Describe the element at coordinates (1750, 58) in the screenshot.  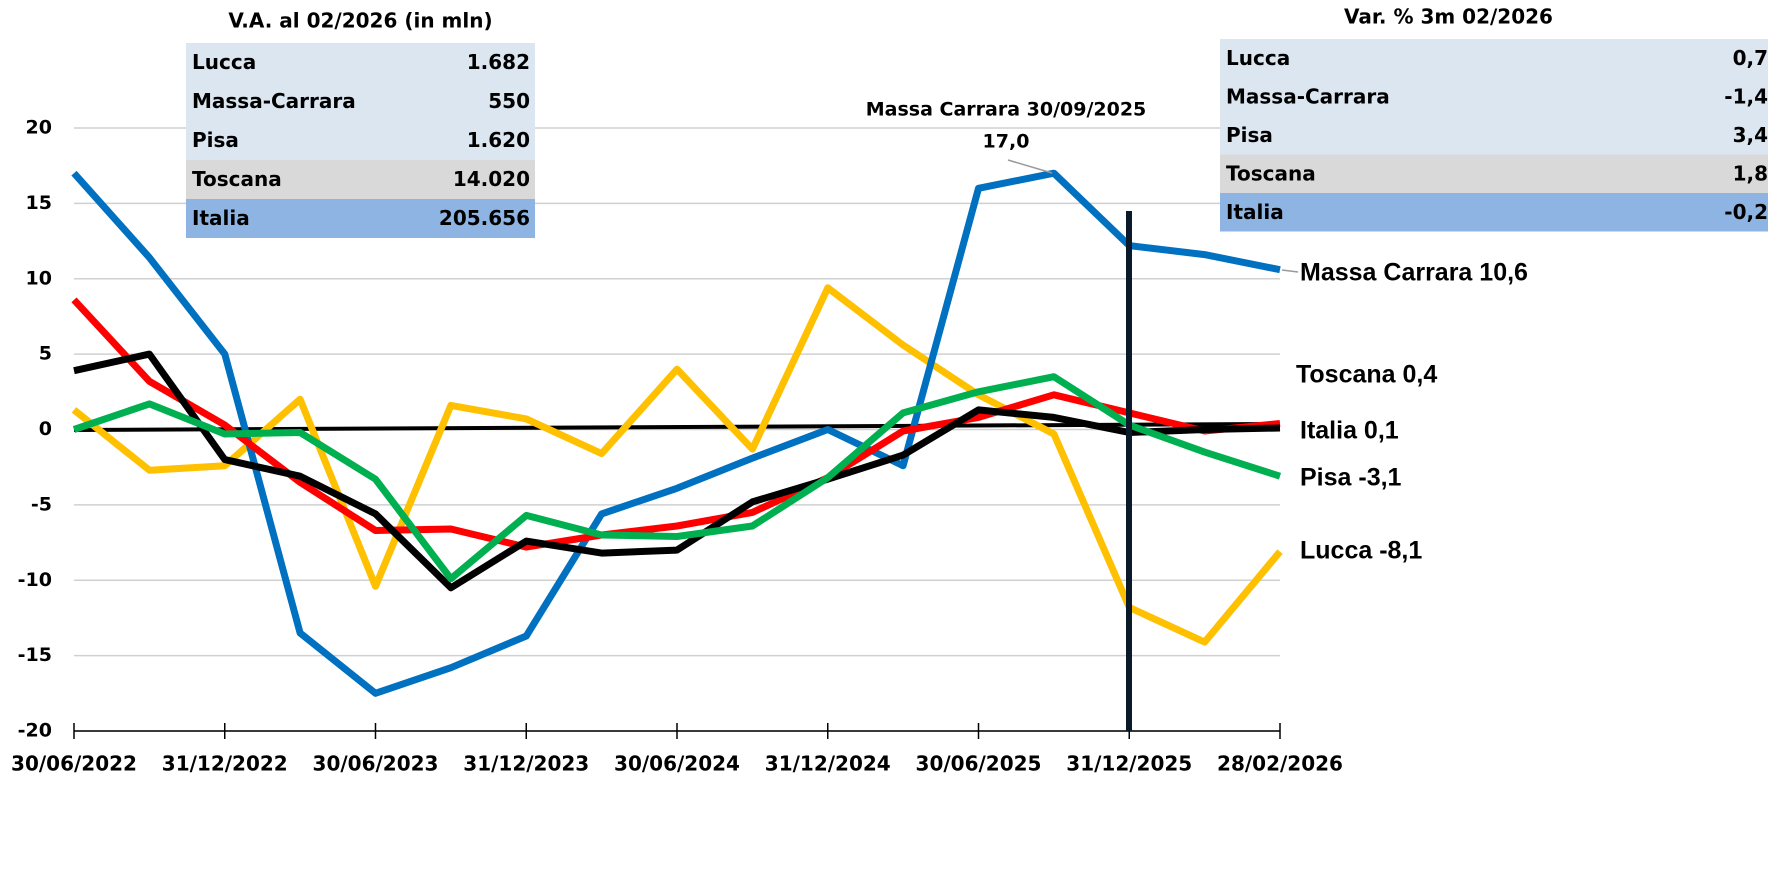
I see `table-cell: 0,7` at that location.